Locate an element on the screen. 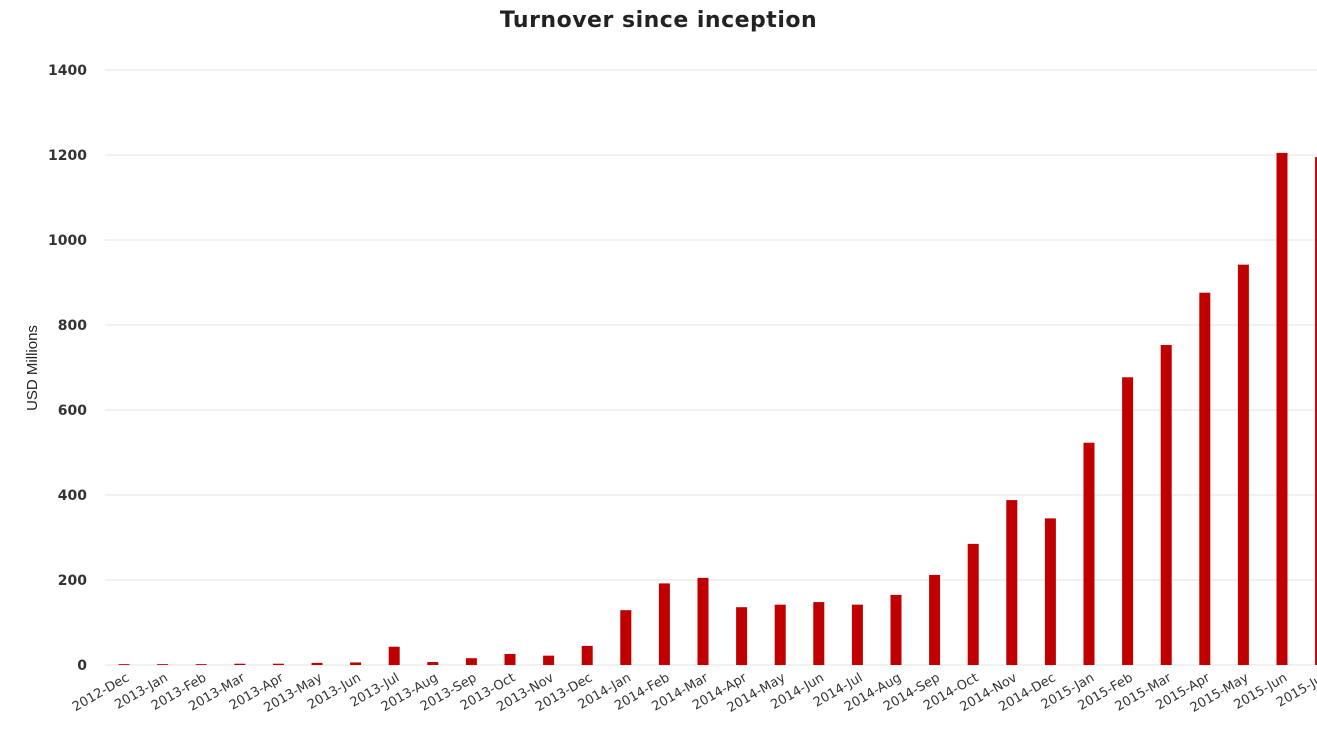 This screenshot has width=1317, height=736. y-tick-label: 0 is located at coordinates (82, 666).